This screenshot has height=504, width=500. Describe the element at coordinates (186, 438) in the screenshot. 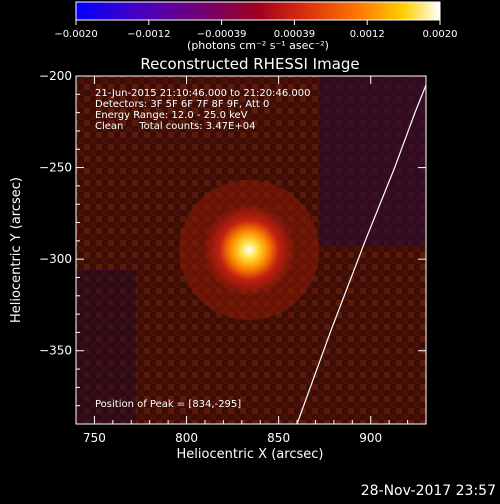

I see `x-tick-label: 800` at that location.